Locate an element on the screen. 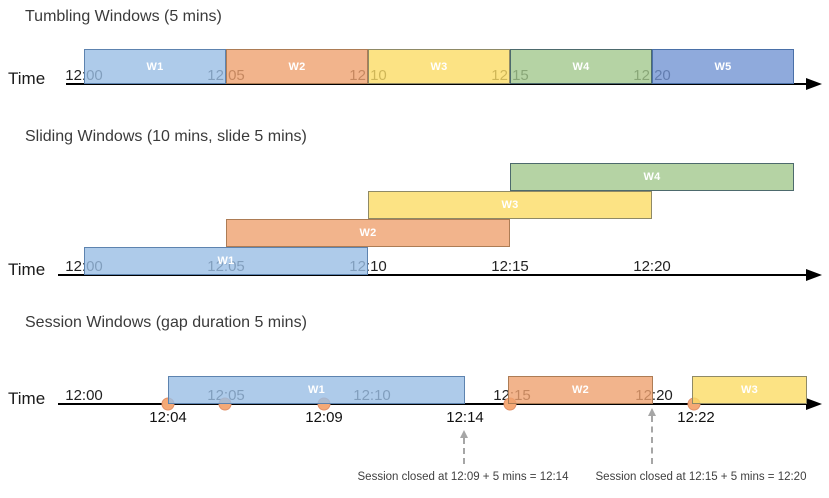 The image size is (829, 498). time-axis-label-tumbling: Time is located at coordinates (27, 78).